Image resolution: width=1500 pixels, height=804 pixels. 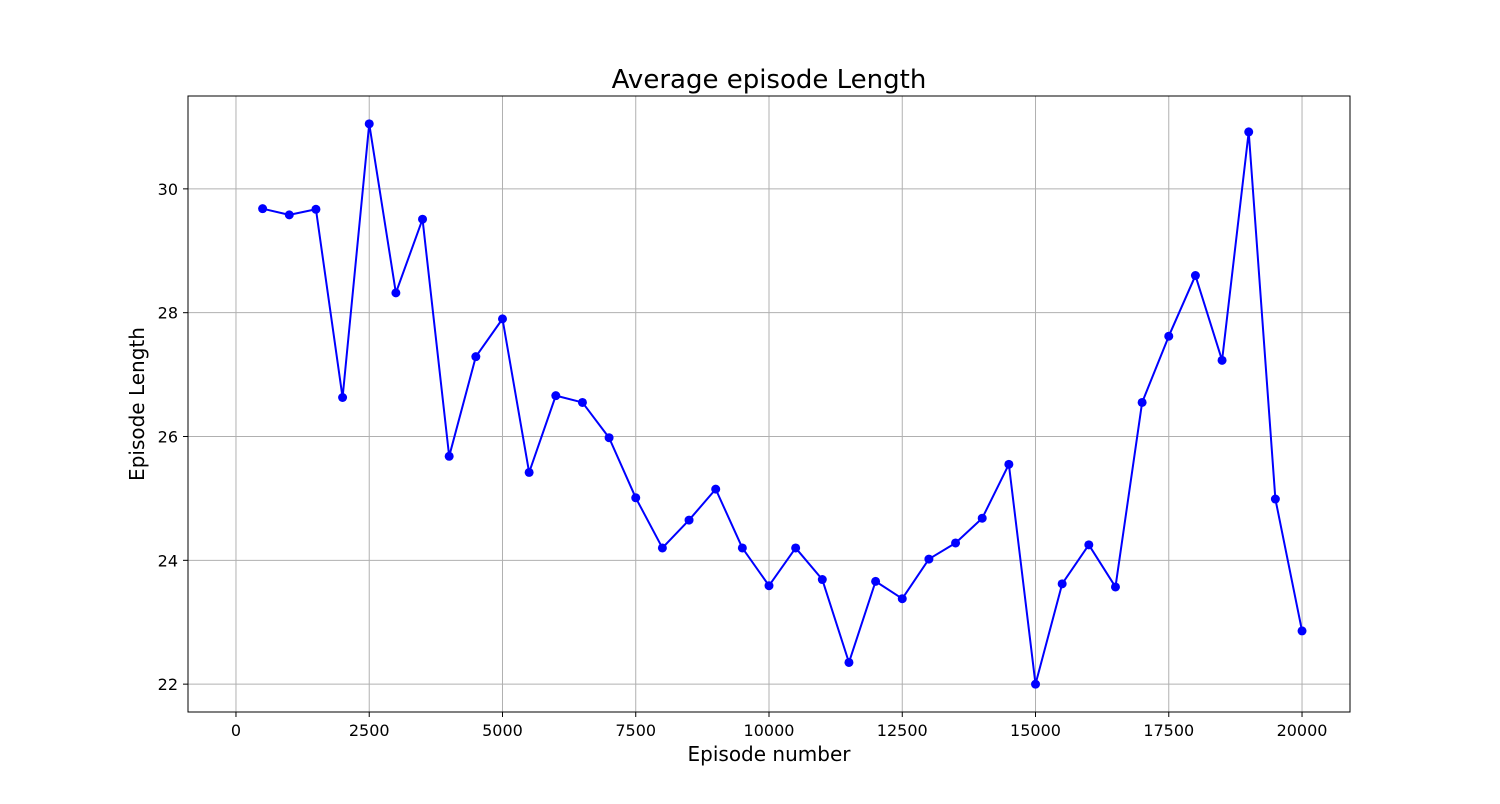 I want to click on y-tick-label: 26, so click(x=168, y=437).